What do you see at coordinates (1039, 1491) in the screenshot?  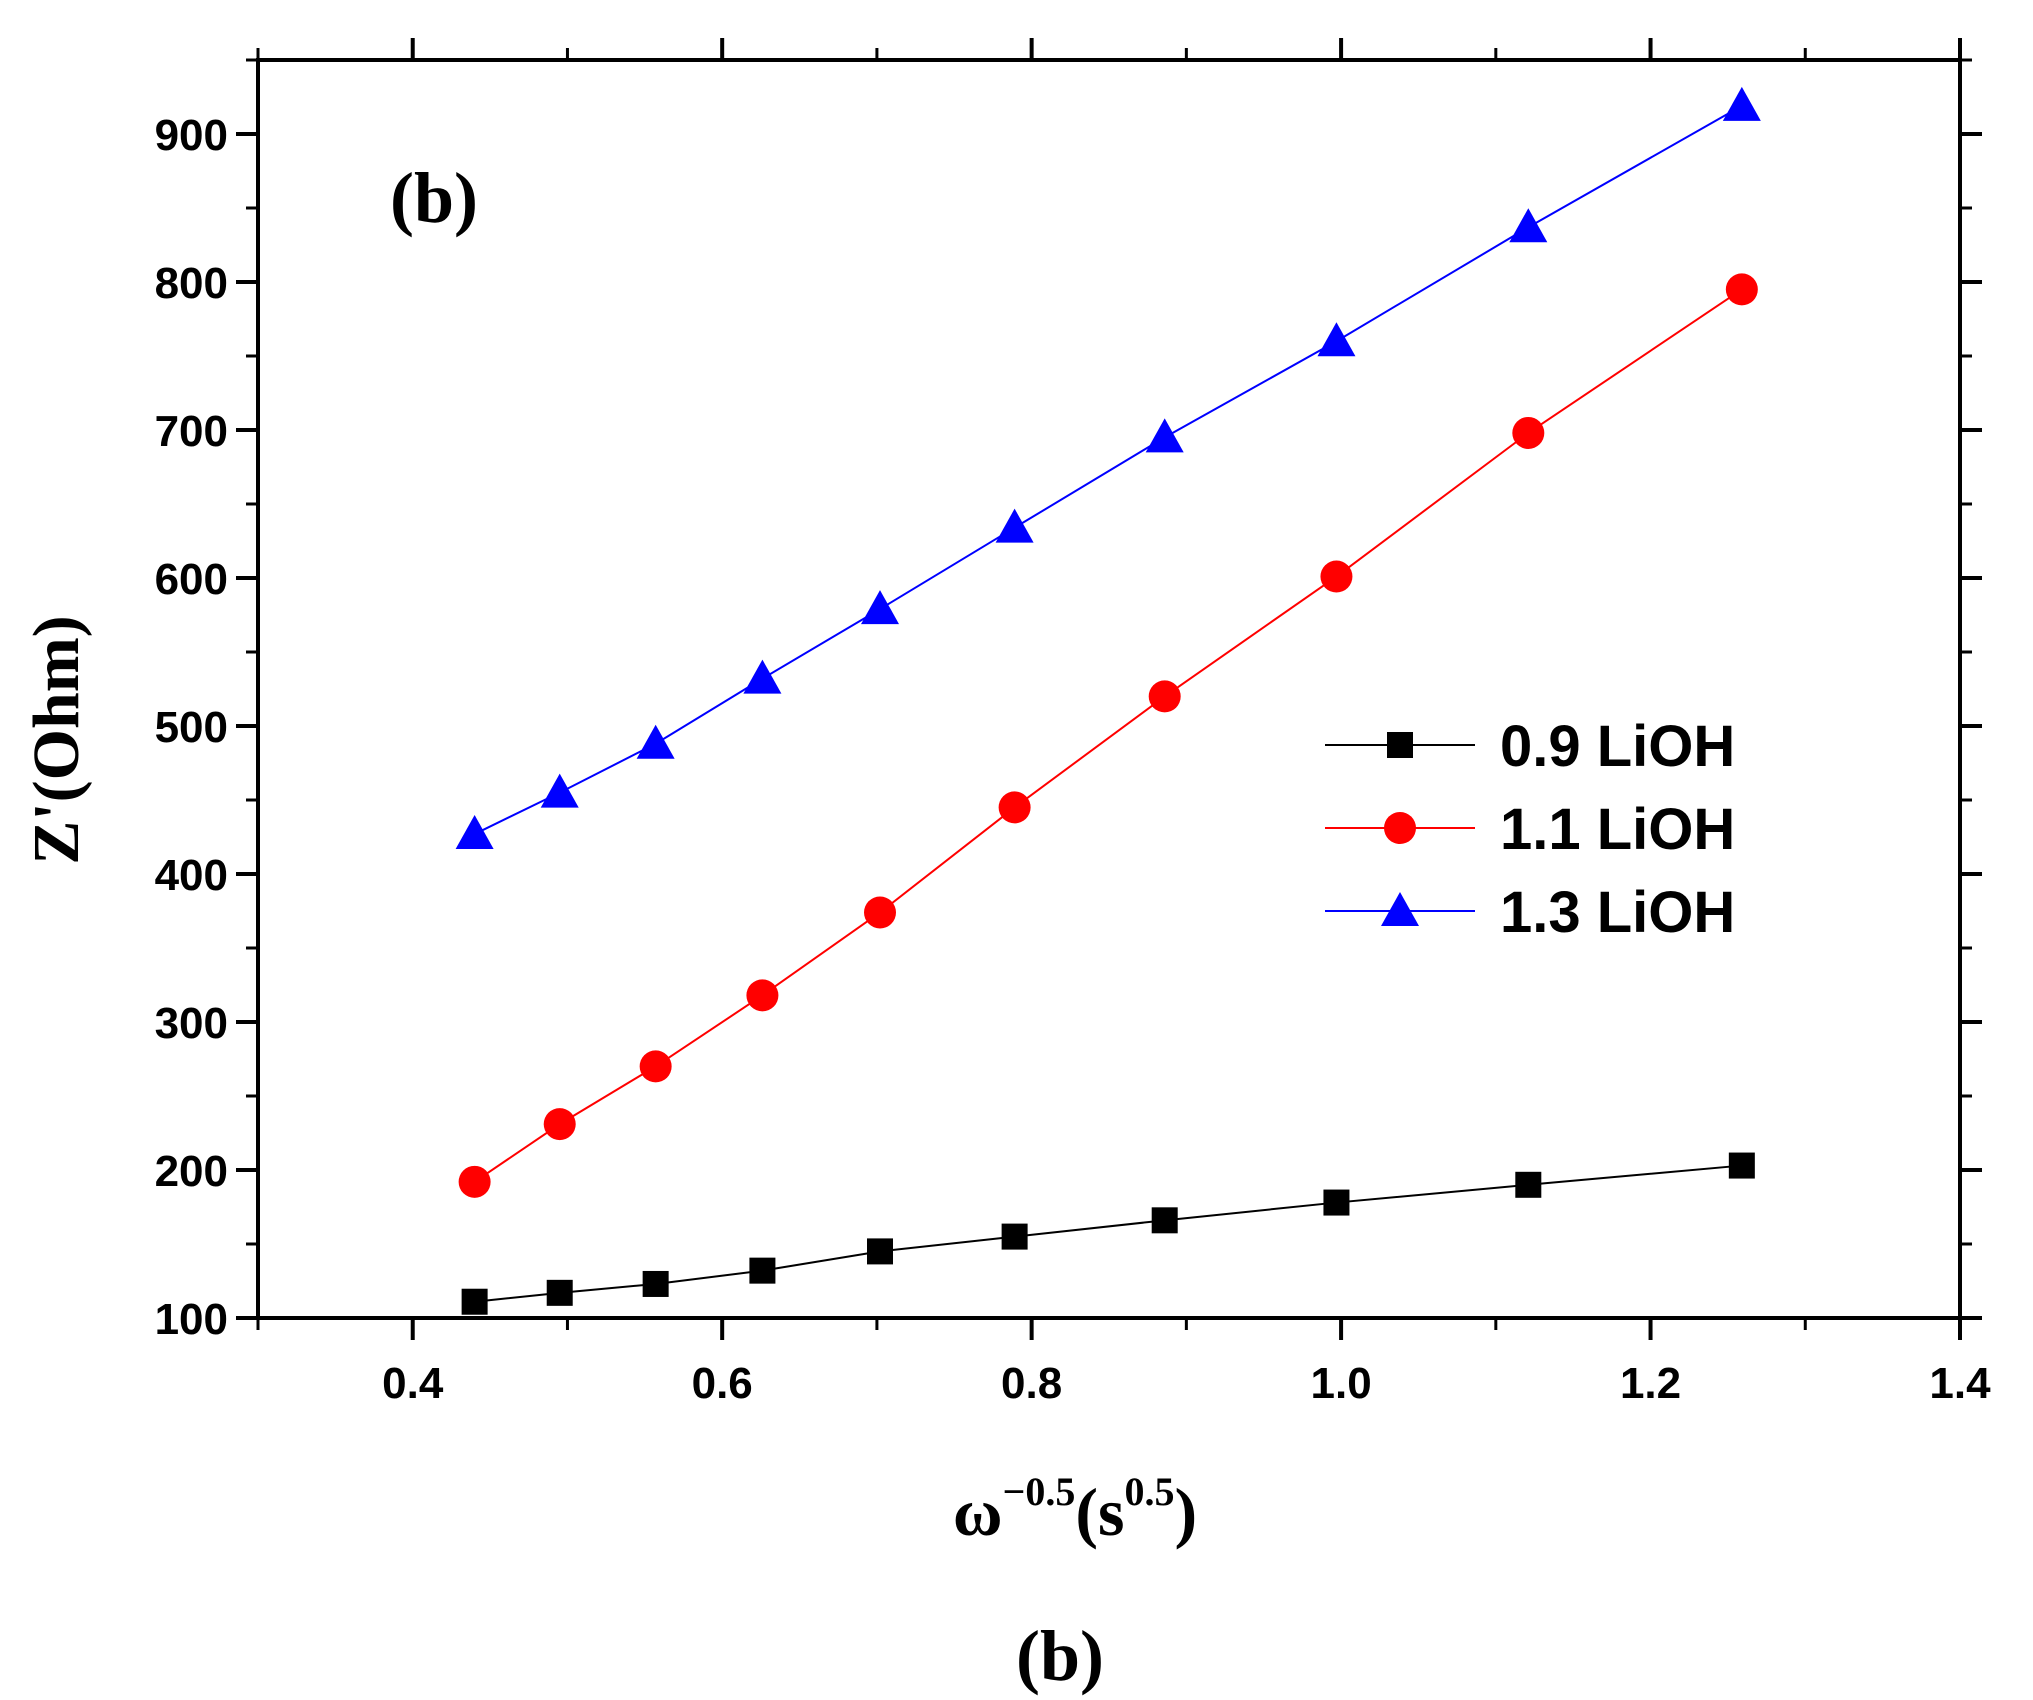 I see `x-label-exp1: −0.5` at bounding box center [1039, 1491].